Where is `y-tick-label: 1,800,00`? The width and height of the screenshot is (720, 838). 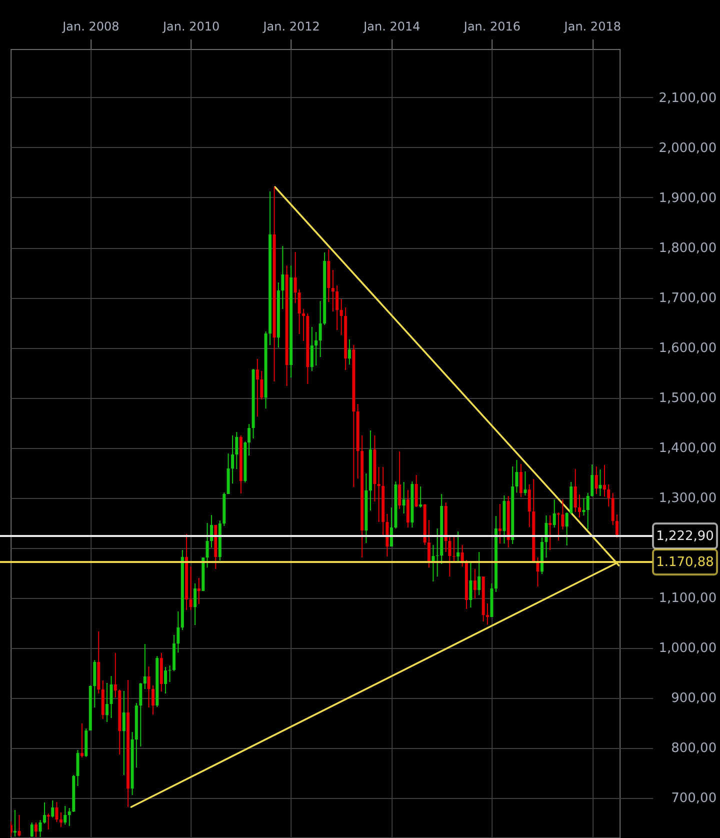
y-tick-label: 1,800,00 is located at coordinates (687, 248).